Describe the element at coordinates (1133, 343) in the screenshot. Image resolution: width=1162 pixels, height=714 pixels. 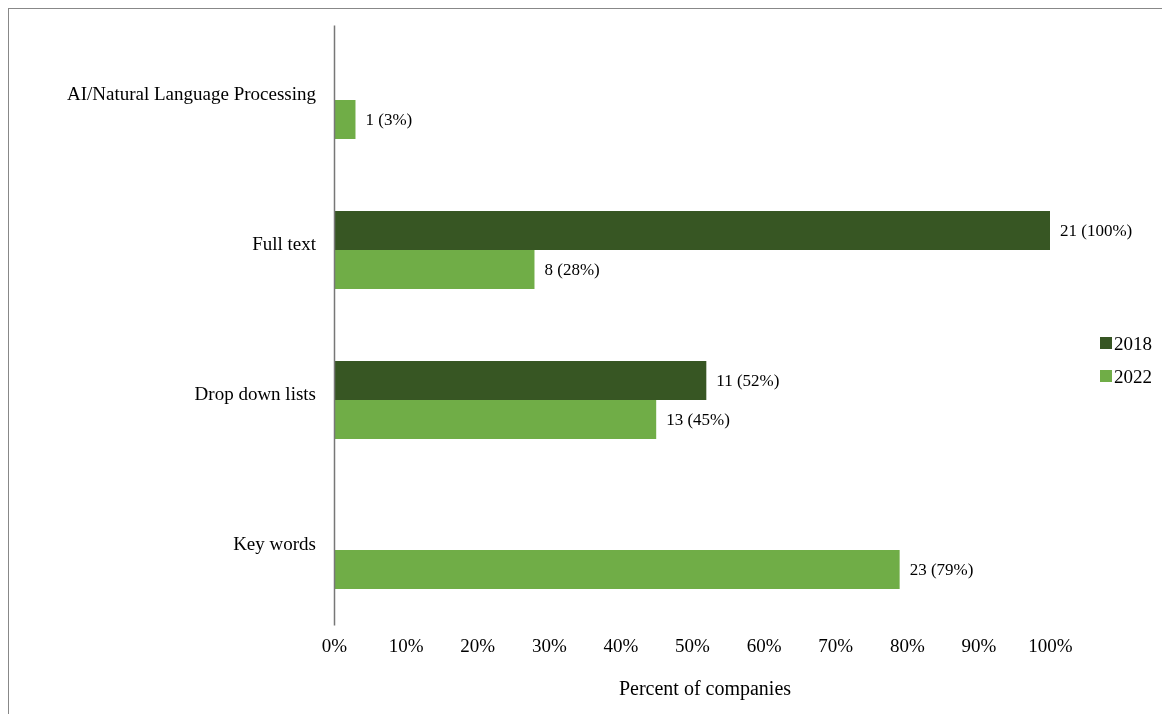
I see `legend-label: 2018` at that location.